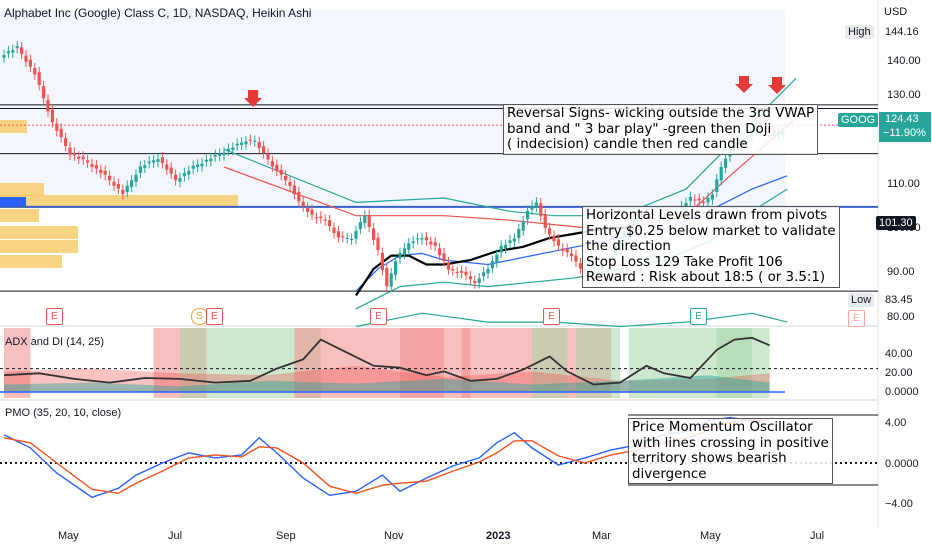  Describe the element at coordinates (902, 464) in the screenshot. I see `pmo-tick-label: 0.0000` at that location.